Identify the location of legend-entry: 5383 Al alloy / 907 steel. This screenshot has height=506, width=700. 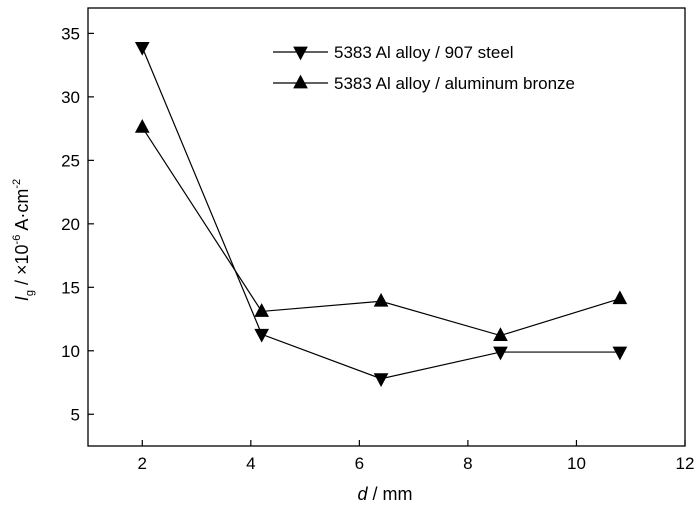
(393, 52).